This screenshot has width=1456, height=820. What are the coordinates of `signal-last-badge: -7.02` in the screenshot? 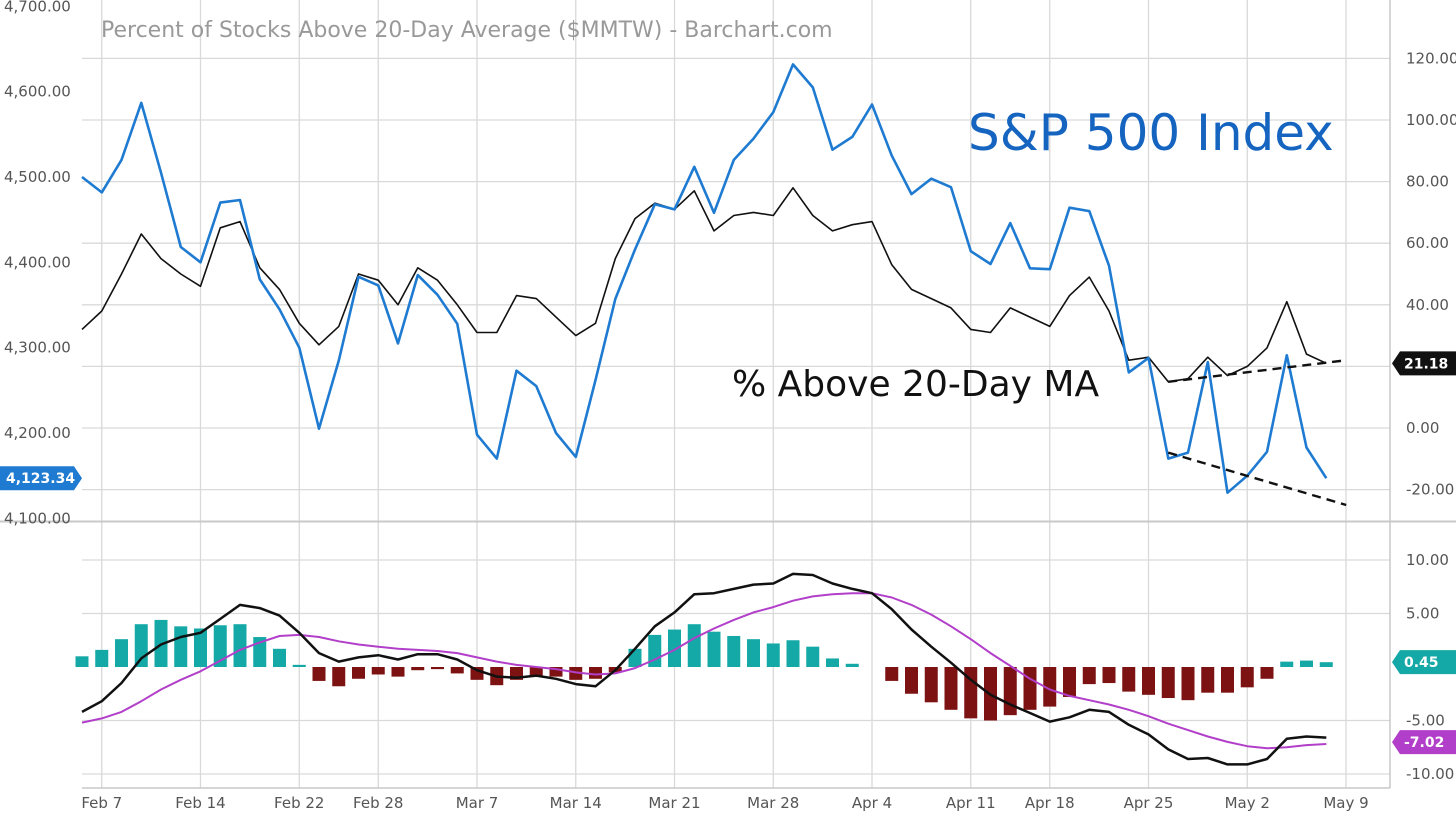 It's located at (1424, 742).